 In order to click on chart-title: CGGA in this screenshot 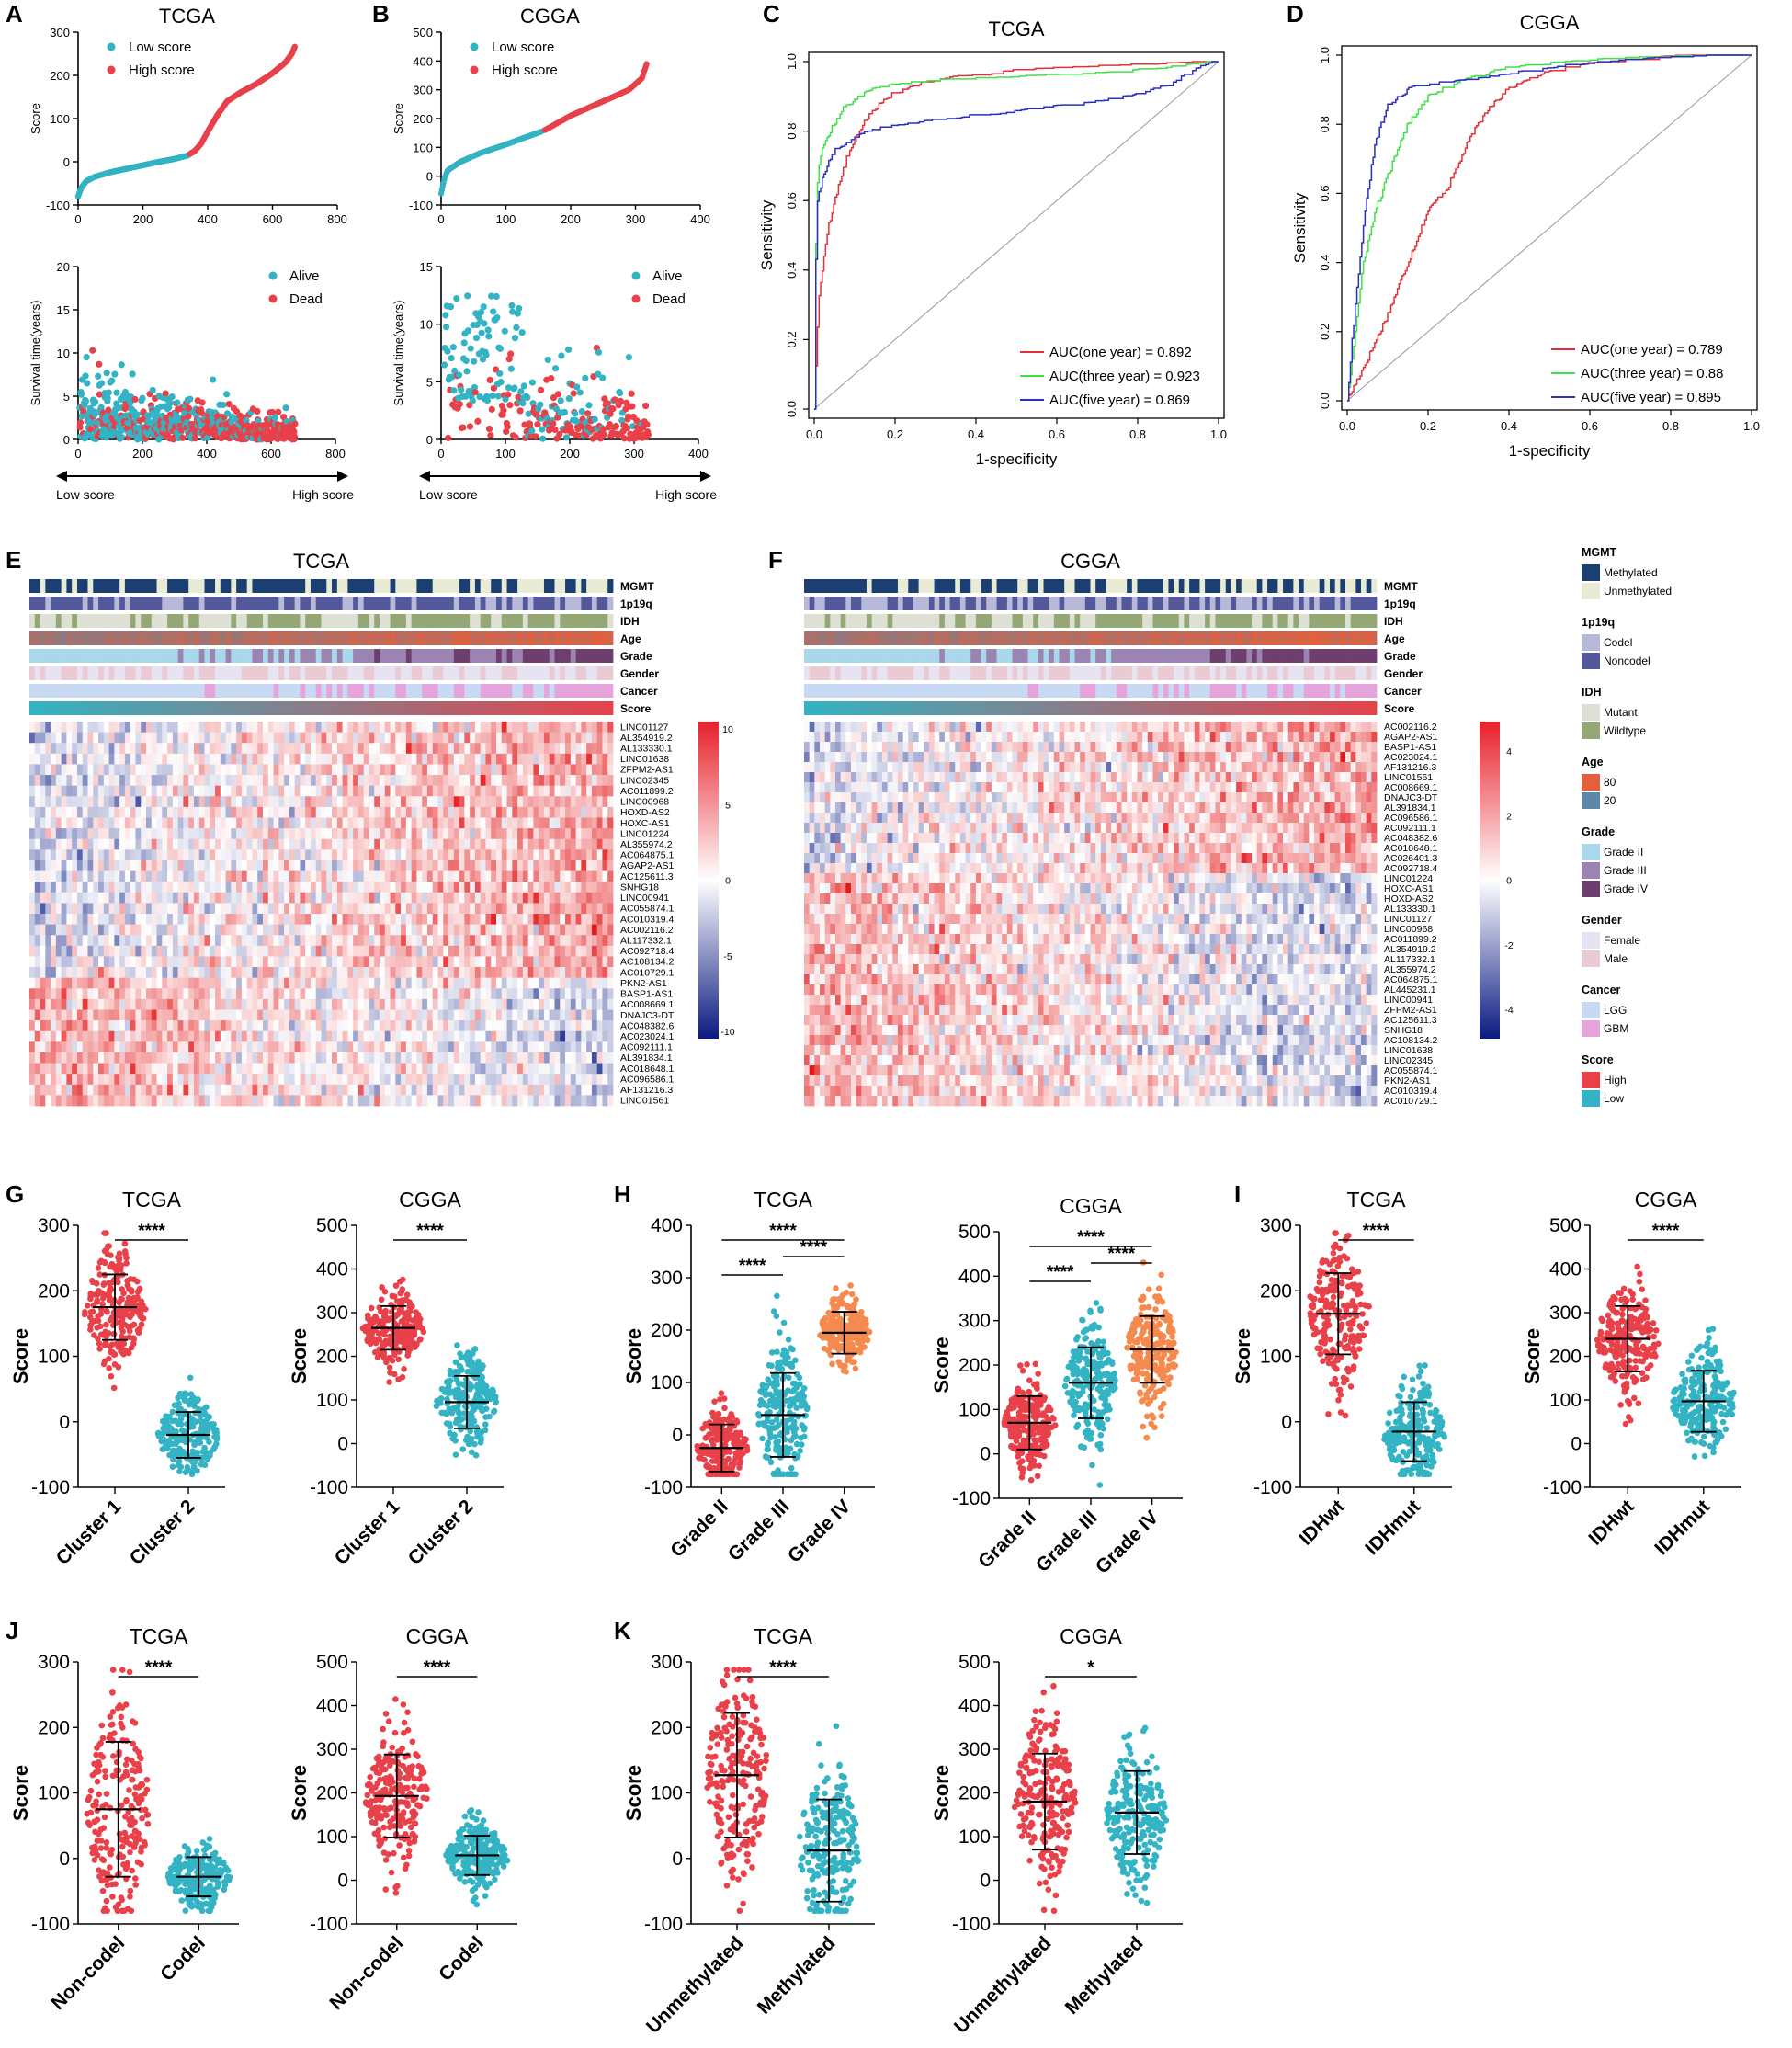, I will do `click(1550, 22)`.